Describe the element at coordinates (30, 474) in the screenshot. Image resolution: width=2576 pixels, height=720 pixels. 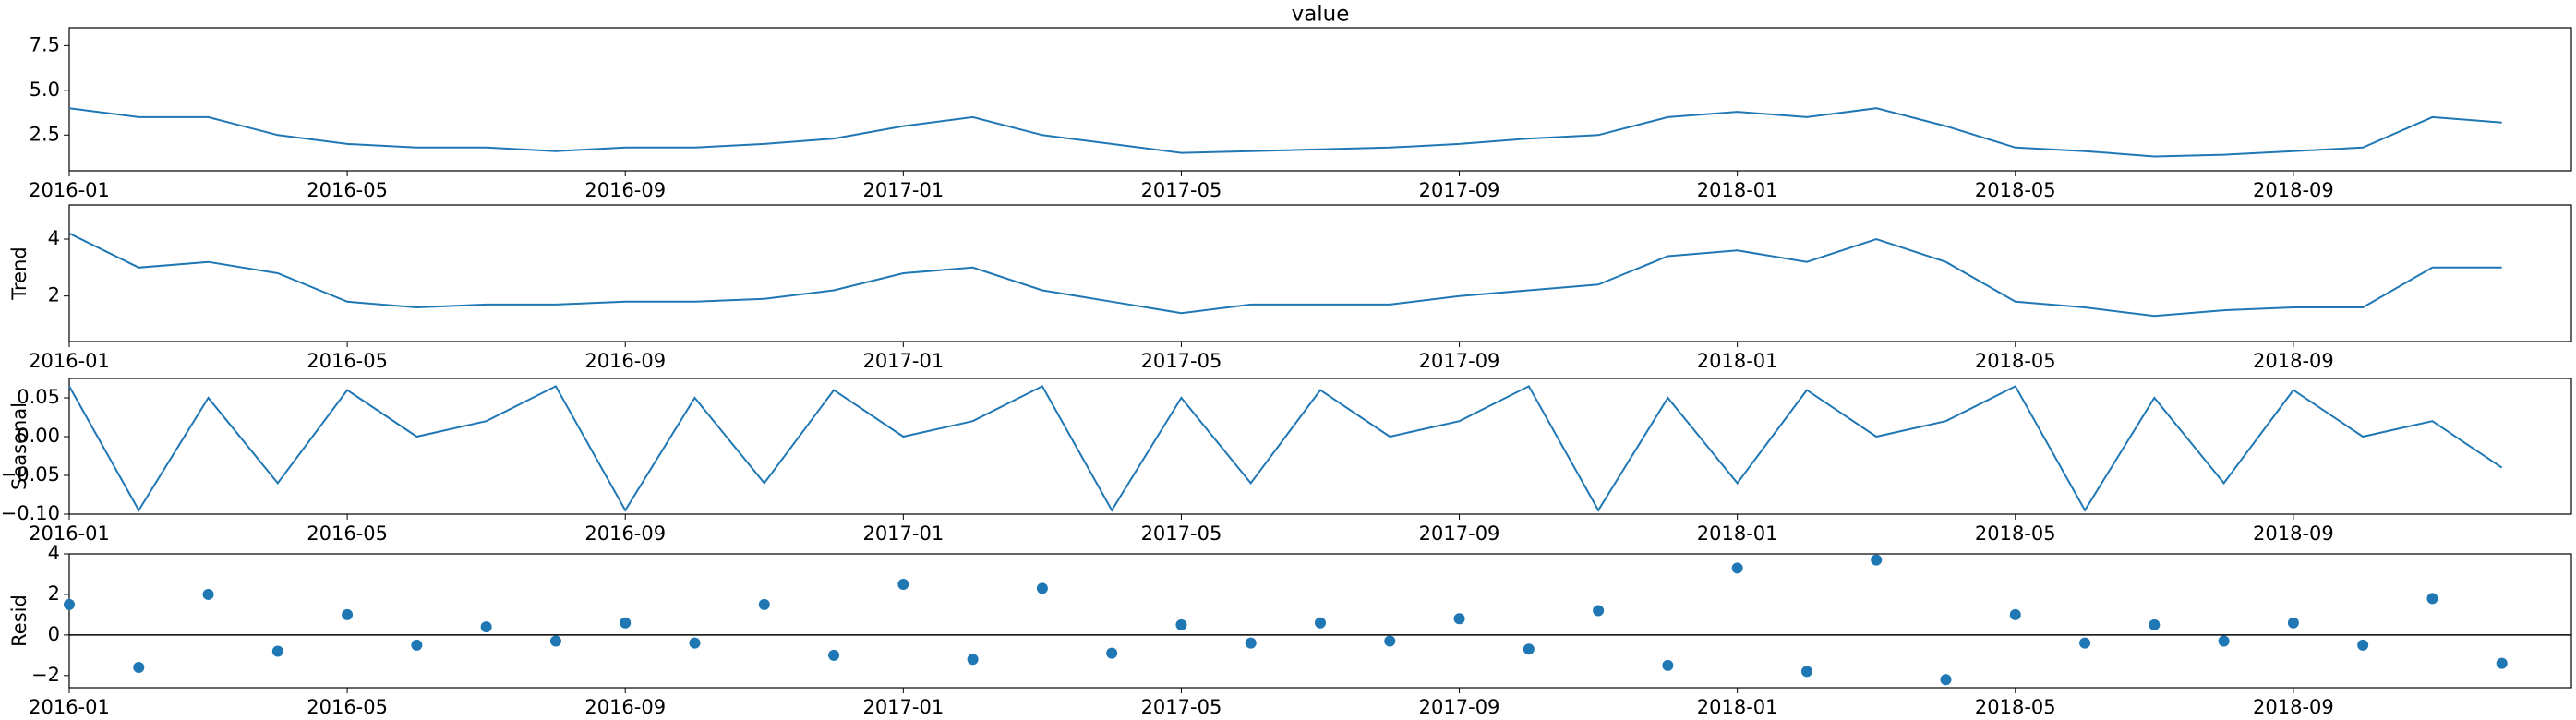
I see `y-tick-label: −0.05` at that location.